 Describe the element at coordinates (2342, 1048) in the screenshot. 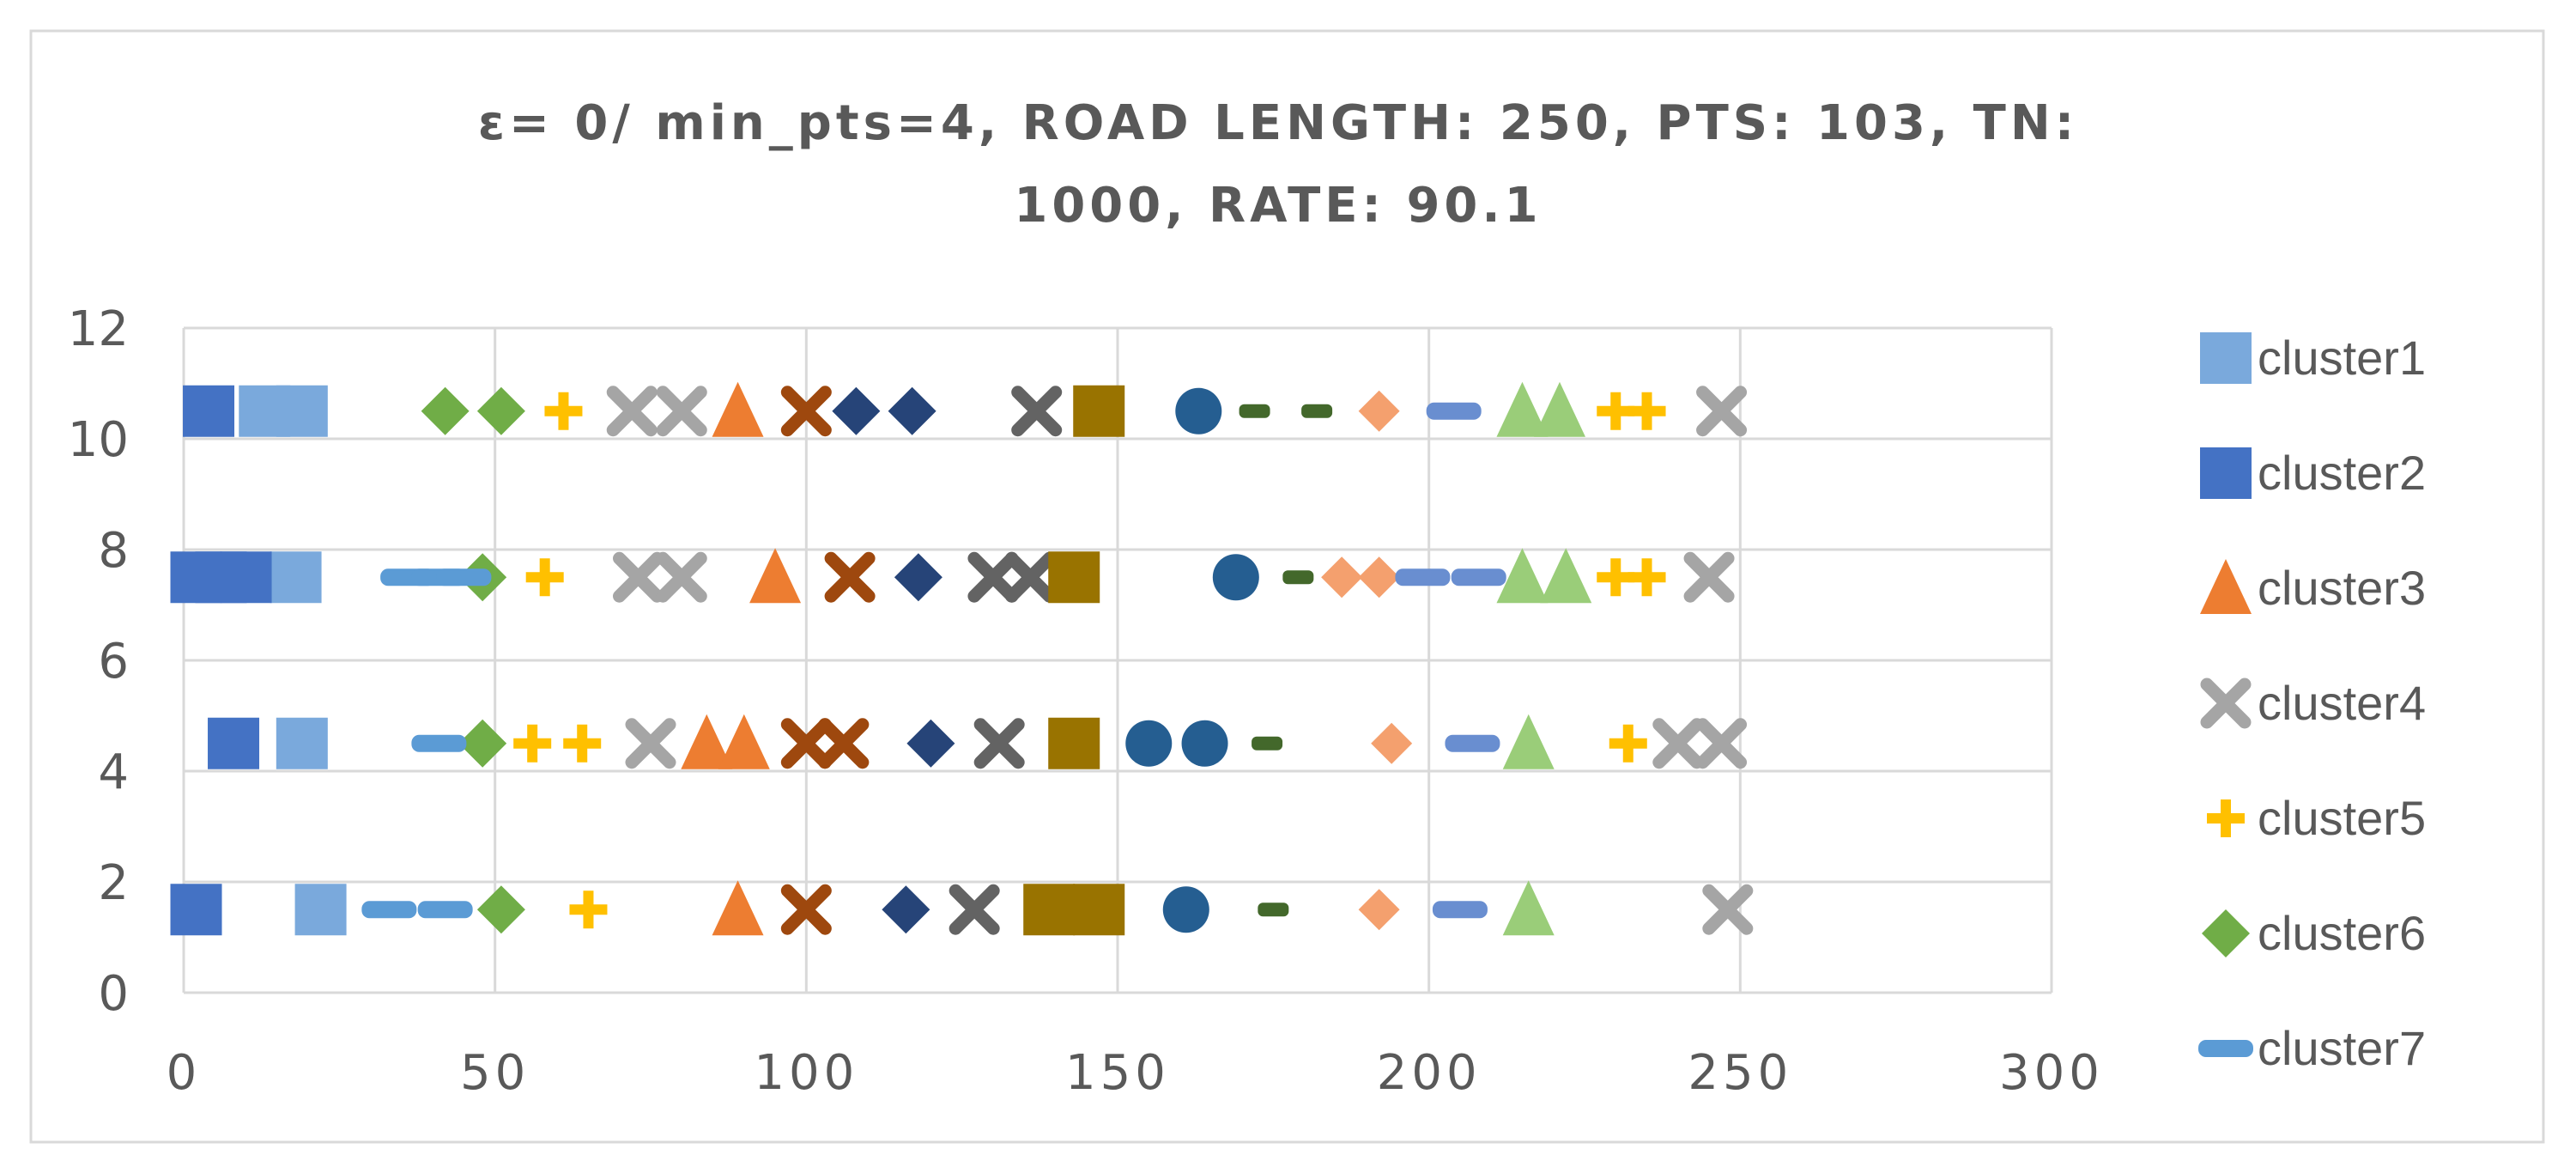

I see `legend-label: cluster7` at that location.